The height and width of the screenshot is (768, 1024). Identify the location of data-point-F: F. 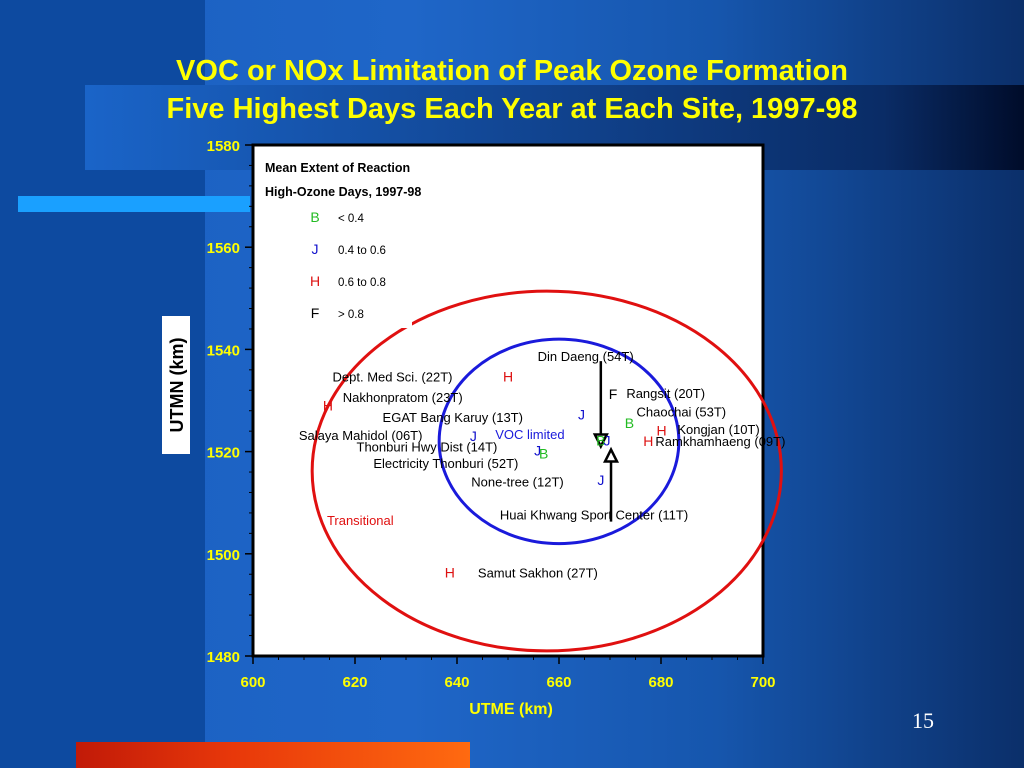
(613, 394).